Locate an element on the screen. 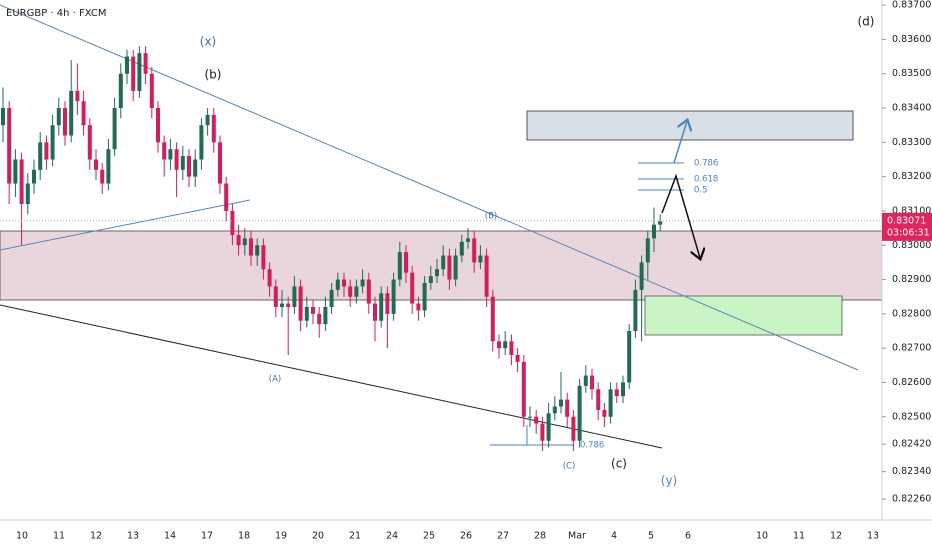 Image resolution: width=932 pixels, height=550 pixels. y-tick-label: 0.82260 is located at coordinates (911, 499).